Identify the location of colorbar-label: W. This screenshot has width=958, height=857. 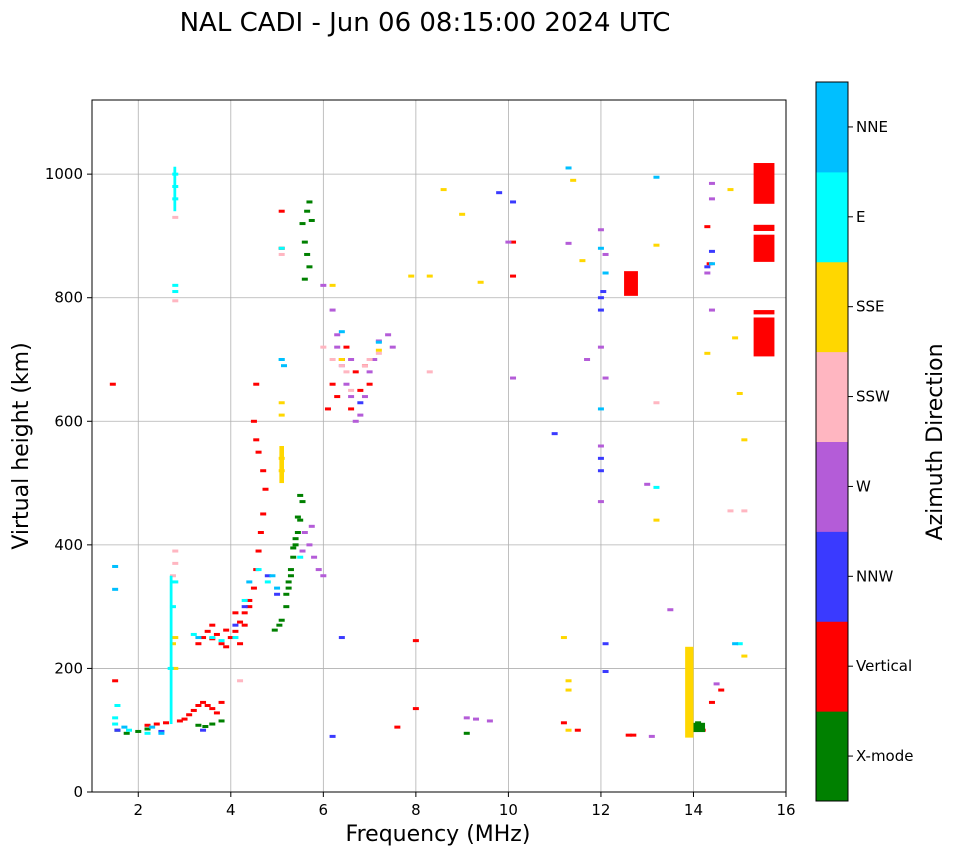
(863, 486).